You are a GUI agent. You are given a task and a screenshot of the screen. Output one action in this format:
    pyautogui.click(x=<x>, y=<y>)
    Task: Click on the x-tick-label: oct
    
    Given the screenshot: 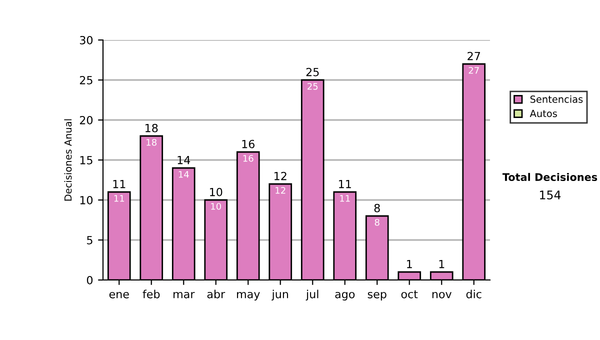 What is the action you would take?
    pyautogui.click(x=409, y=294)
    